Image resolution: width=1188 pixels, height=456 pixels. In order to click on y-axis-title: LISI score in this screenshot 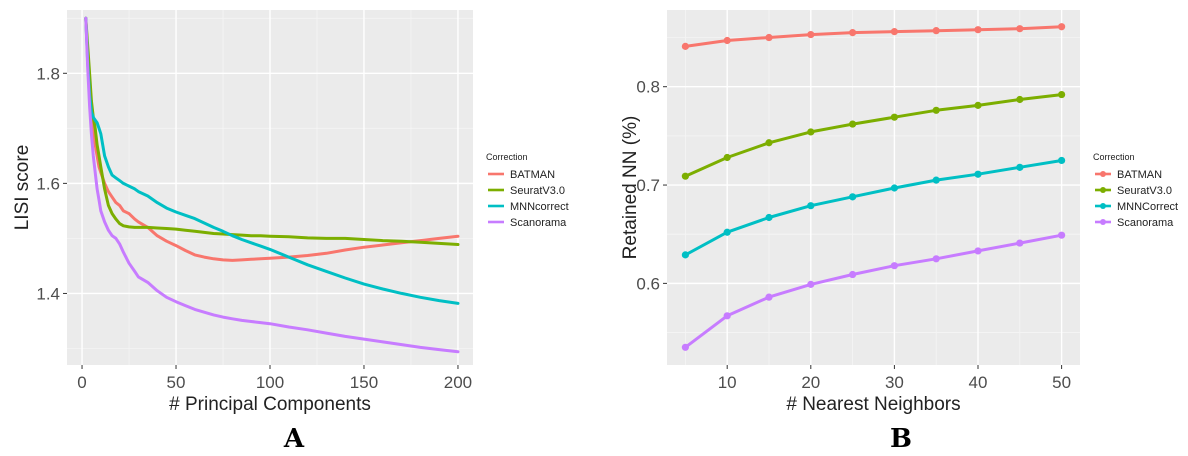, I will do `click(22, 188)`.